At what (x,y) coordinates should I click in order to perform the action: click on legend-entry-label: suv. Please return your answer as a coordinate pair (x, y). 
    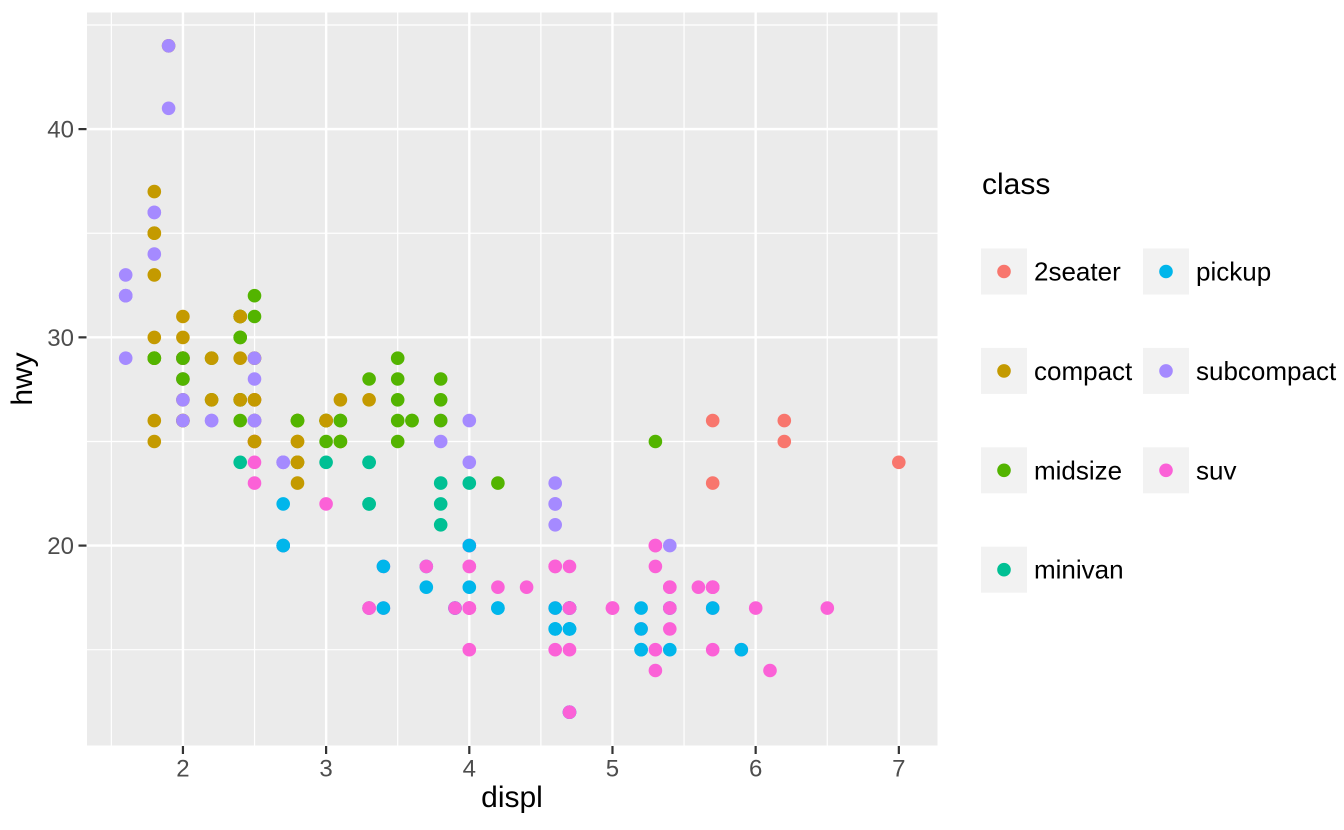
    Looking at the image, I should click on (1216, 470).